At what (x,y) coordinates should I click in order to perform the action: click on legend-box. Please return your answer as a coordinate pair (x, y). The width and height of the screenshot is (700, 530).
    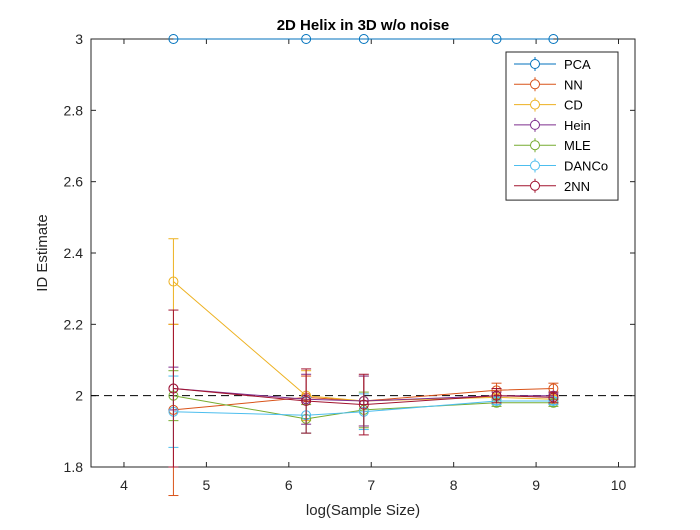
    Looking at the image, I should click on (562, 126).